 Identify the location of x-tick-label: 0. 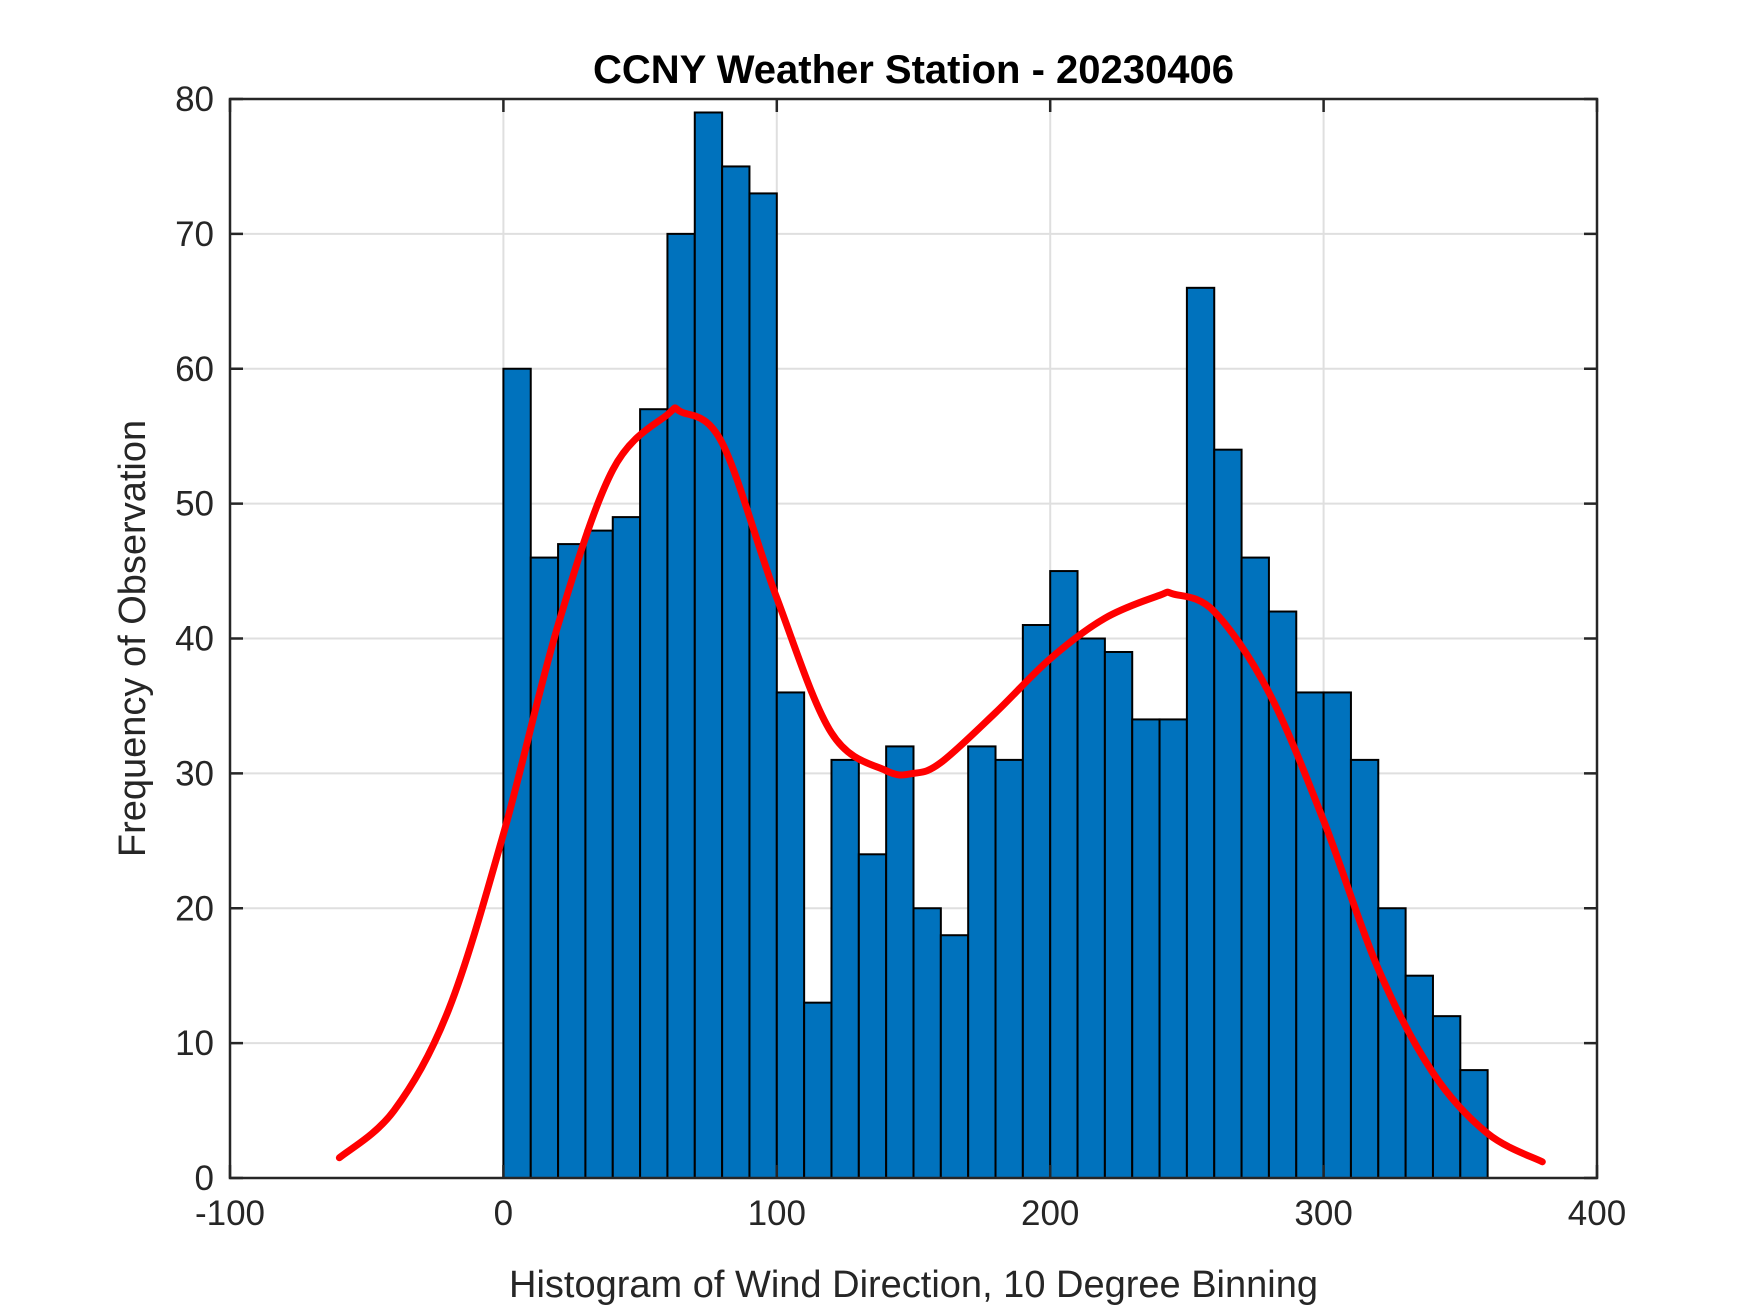
(503, 1213).